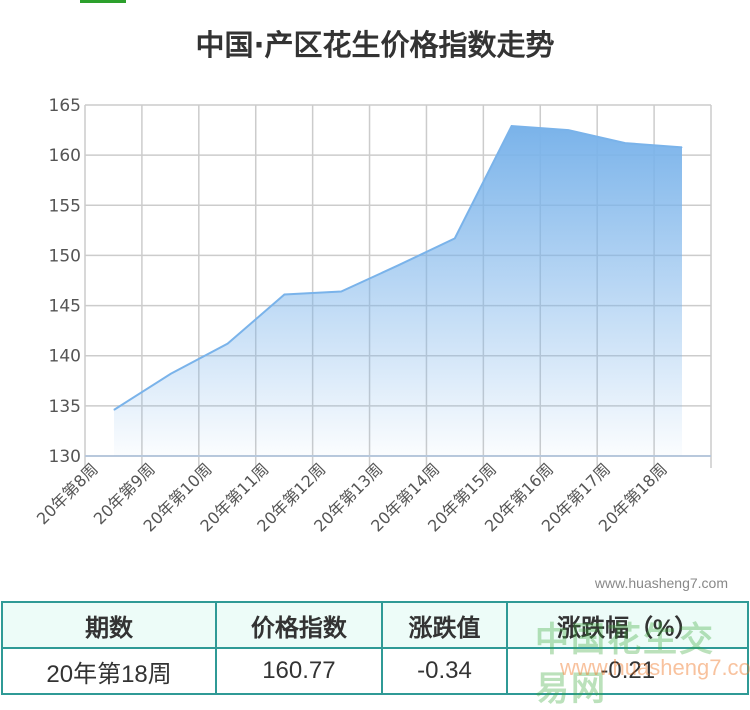 Image resolution: width=750 pixels, height=710 pixels. Describe the element at coordinates (103, 1) in the screenshot. I see `top-accent-bar` at that location.